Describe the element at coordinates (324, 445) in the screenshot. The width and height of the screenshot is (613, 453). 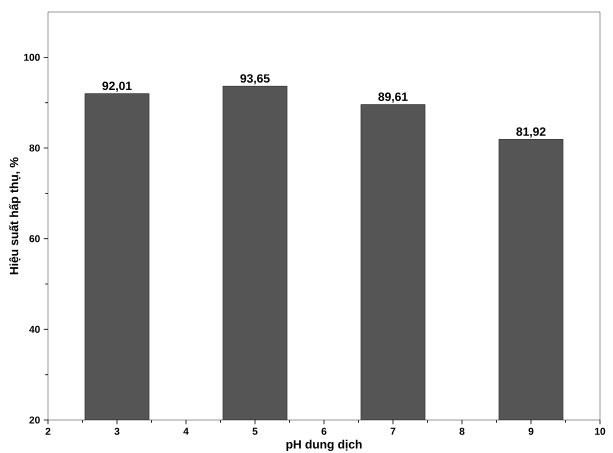
I see `x-axis-title: pH dung dịch` at that location.